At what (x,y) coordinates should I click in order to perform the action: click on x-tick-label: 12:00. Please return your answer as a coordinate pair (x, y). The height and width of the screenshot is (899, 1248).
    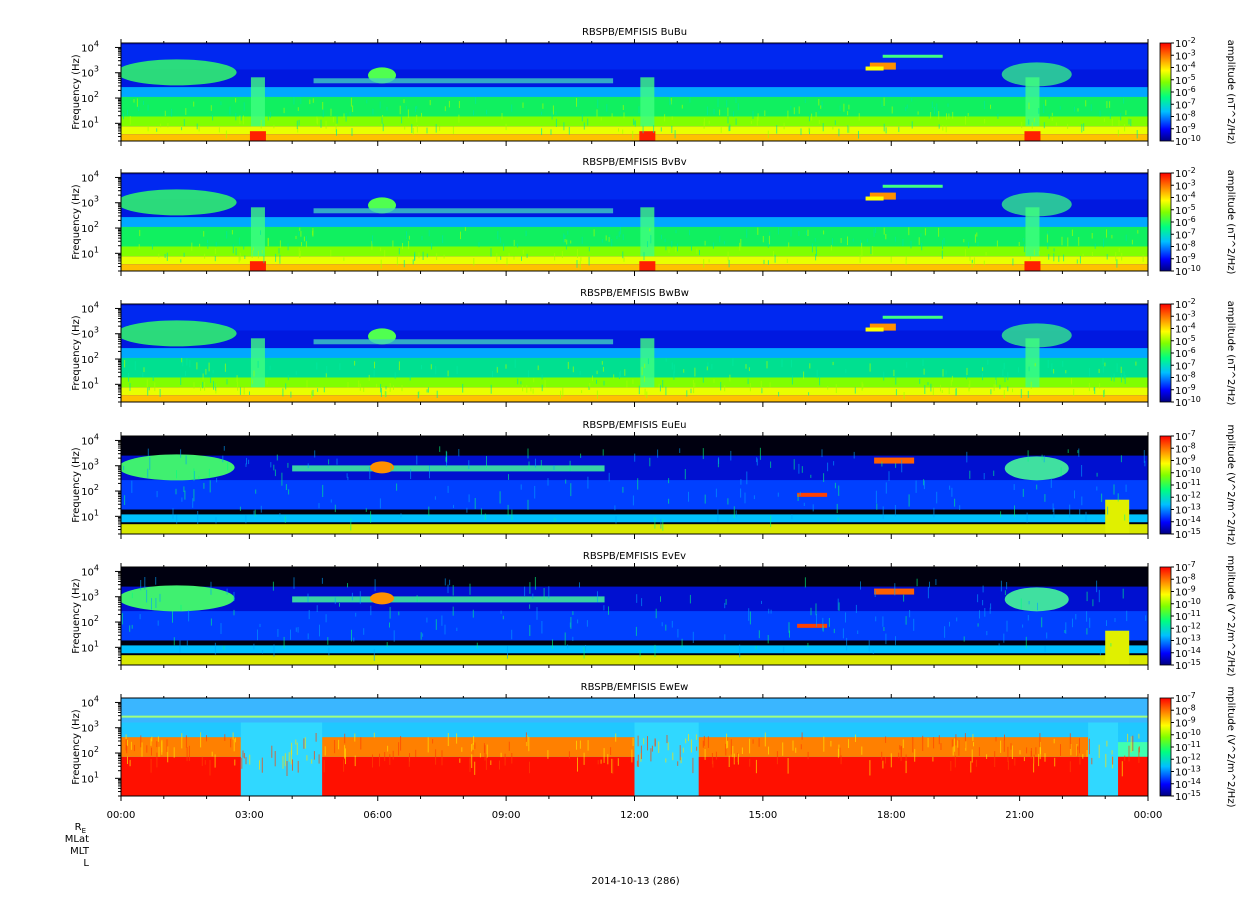
    Looking at the image, I should click on (634, 815).